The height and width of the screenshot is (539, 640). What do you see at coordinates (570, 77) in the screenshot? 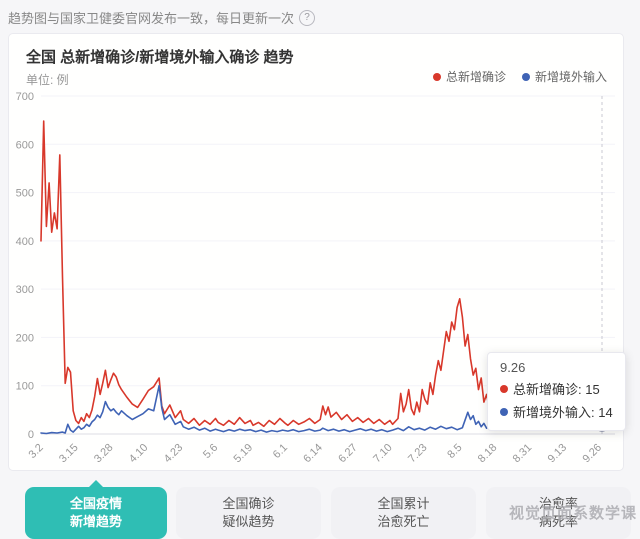
I see `legend-label-imported: 新增境外输入` at bounding box center [570, 77].